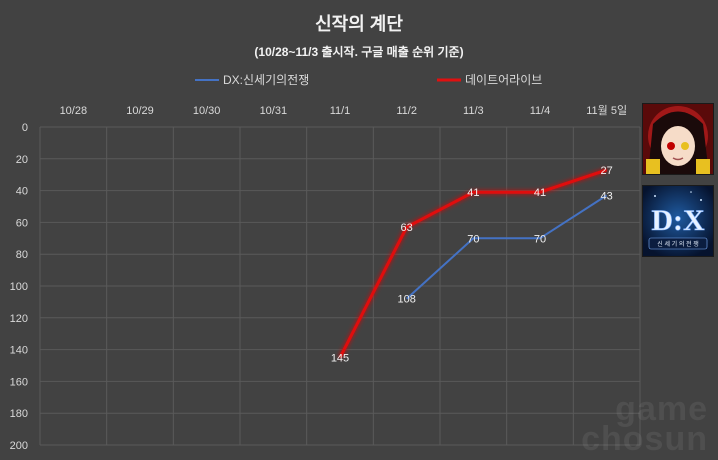  Describe the element at coordinates (274, 111) in the screenshot. I see `x-tick-label: 10/31` at that location.